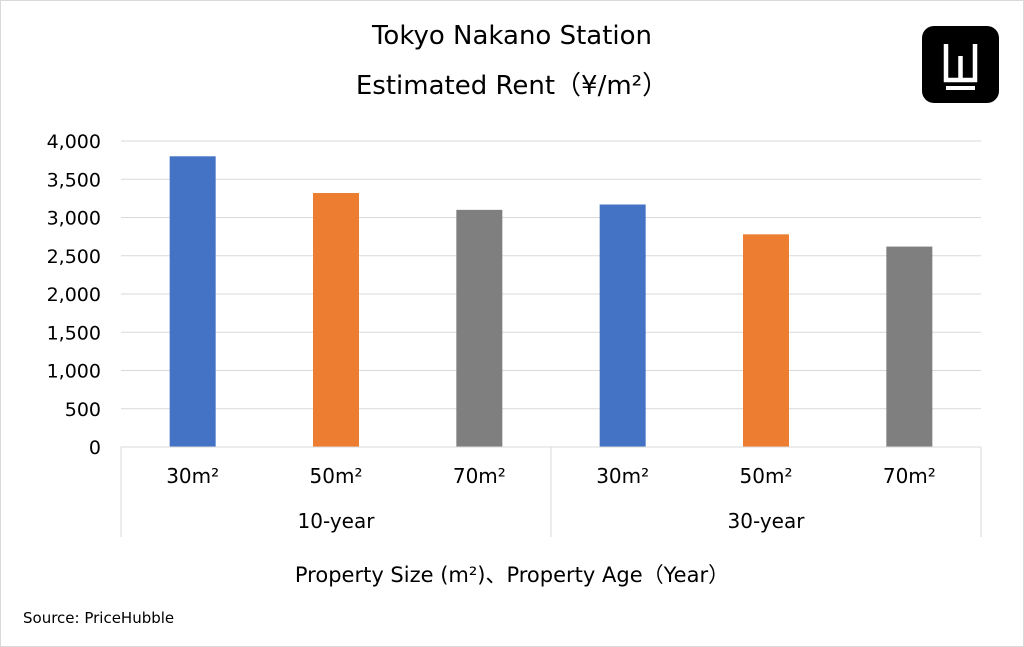 The image size is (1024, 647). What do you see at coordinates (74, 142) in the screenshot?
I see `y-tick-label: 4,000` at bounding box center [74, 142].